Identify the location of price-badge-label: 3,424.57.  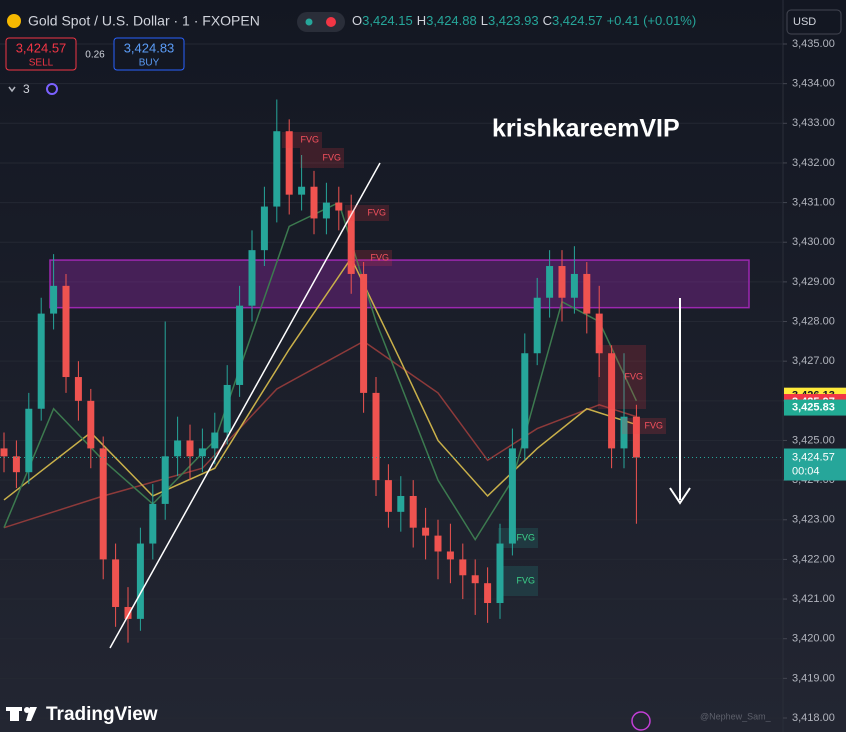
(813, 457).